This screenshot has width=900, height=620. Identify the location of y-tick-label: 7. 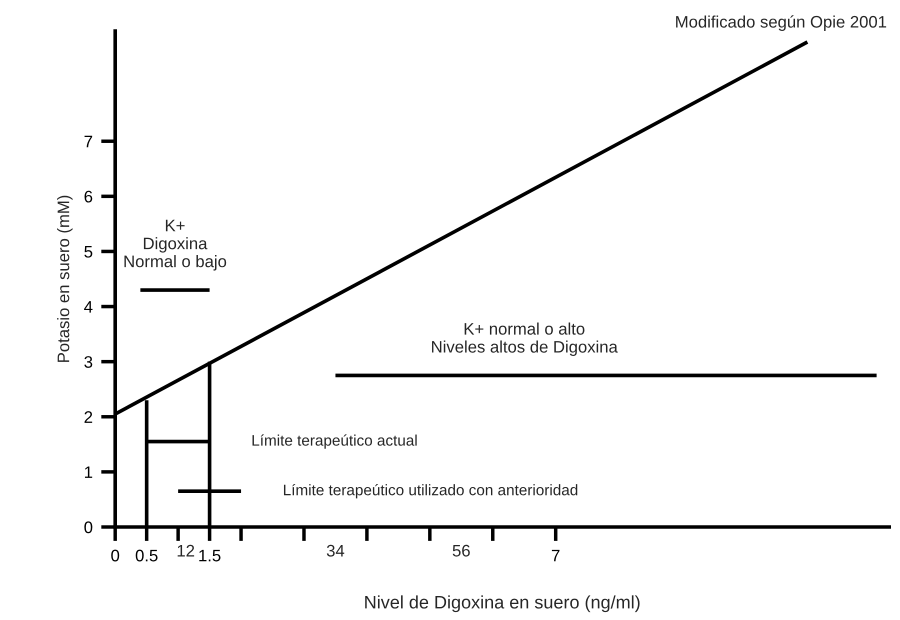
(88, 142).